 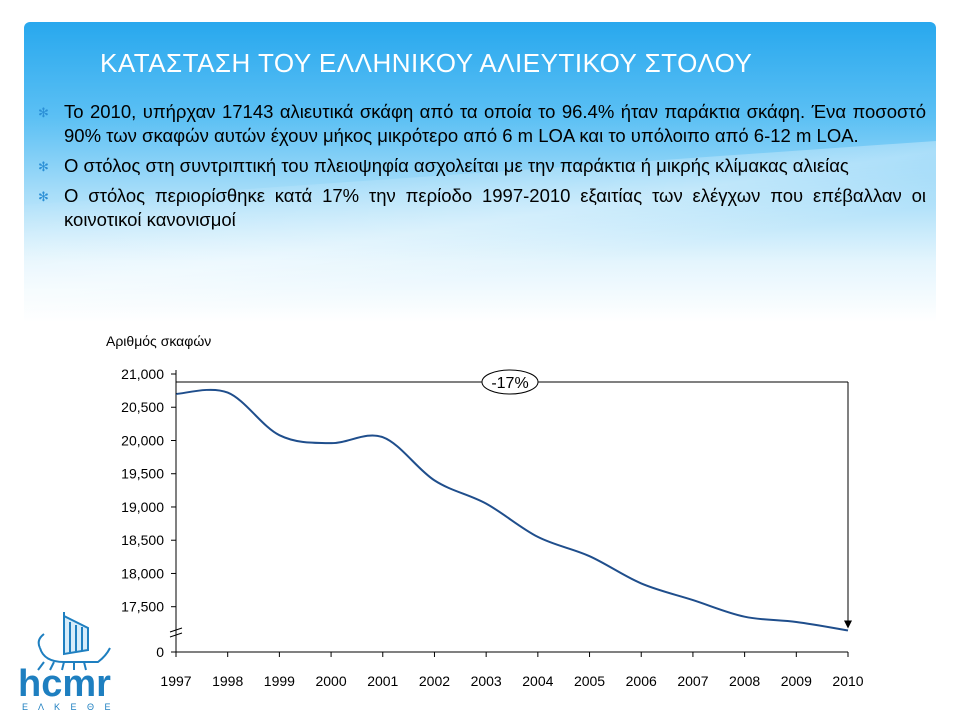 I want to click on x-tick-label: 2003, so click(x=486, y=681).